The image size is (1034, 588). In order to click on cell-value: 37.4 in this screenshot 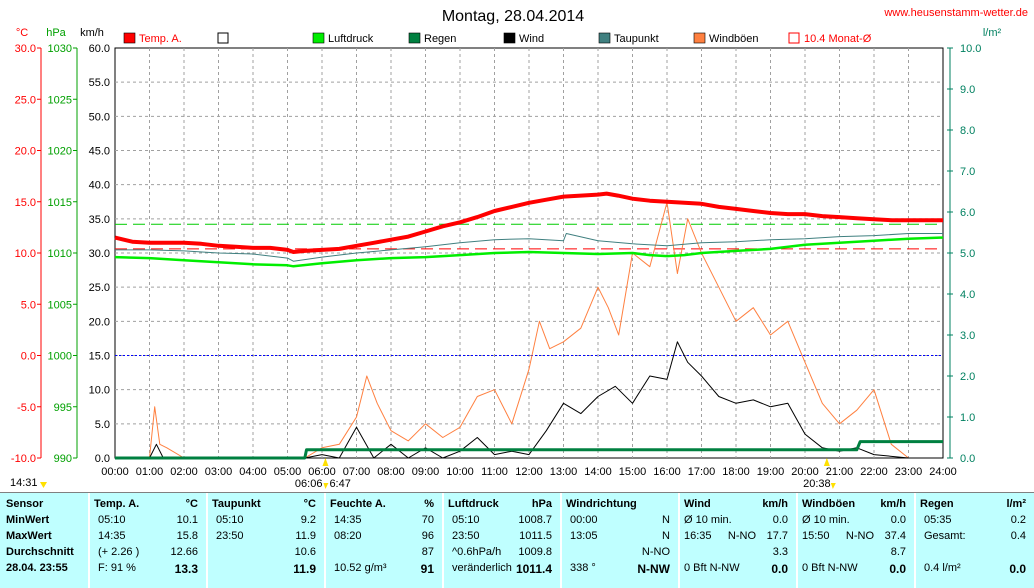, I will do `click(895, 536)`.